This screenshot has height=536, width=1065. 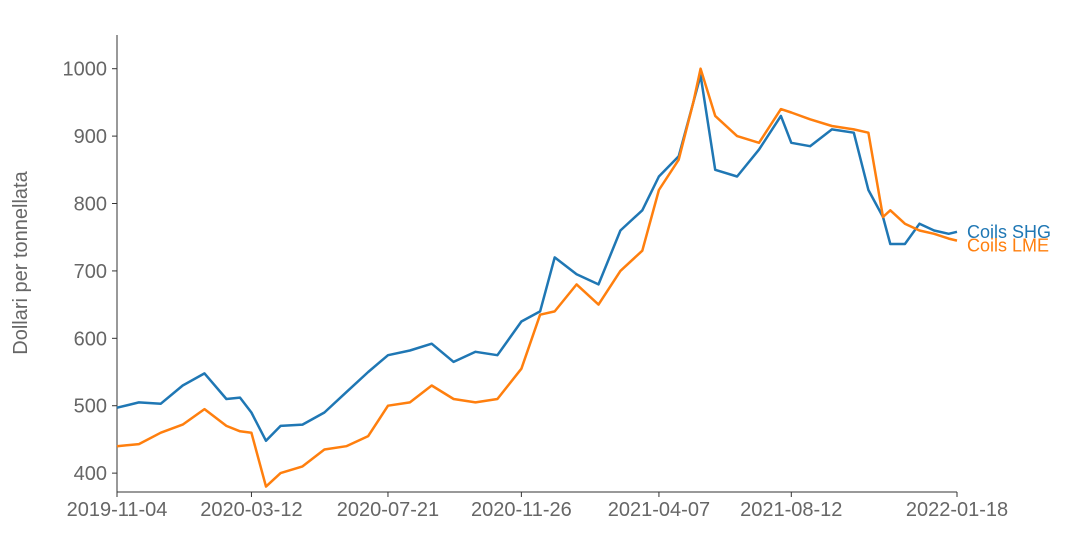 What do you see at coordinates (117, 510) in the screenshot?
I see `x-tick-label: 2019-11-04` at bounding box center [117, 510].